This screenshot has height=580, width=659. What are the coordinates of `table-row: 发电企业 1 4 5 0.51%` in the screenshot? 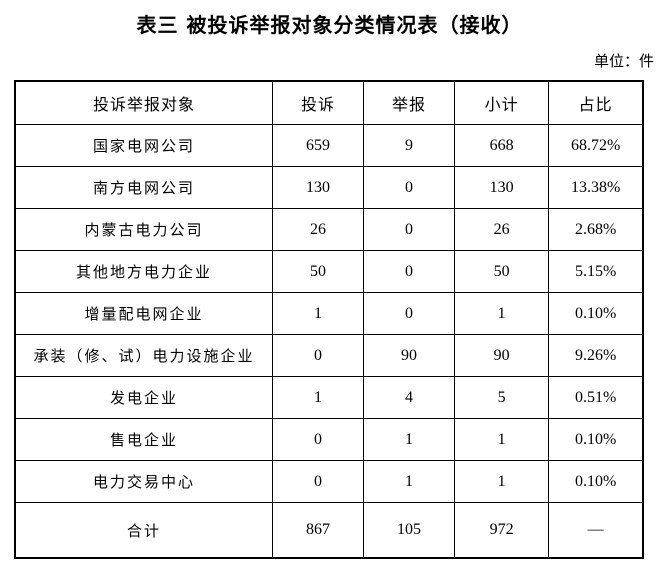 It's located at (329, 397).